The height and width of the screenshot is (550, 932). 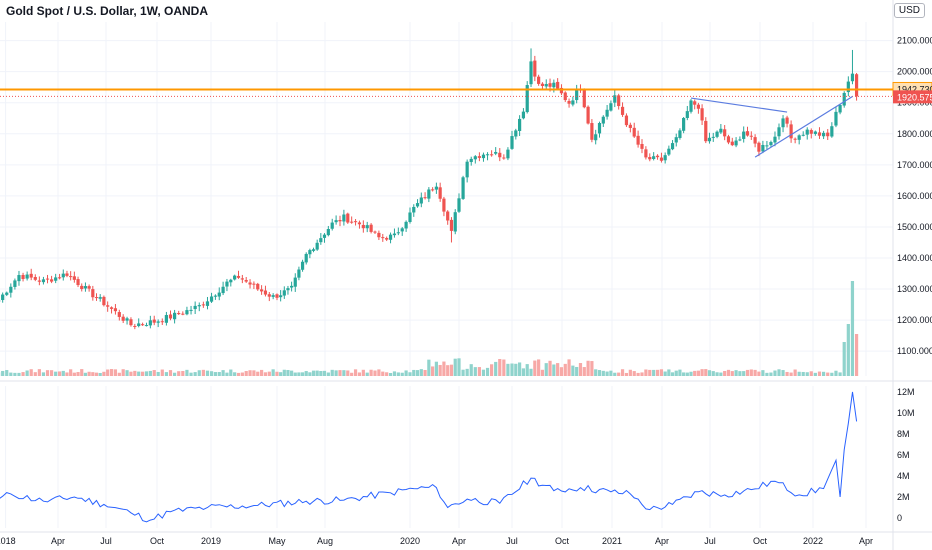 What do you see at coordinates (325, 541) in the screenshot?
I see `time-tick-label: Aug` at bounding box center [325, 541].